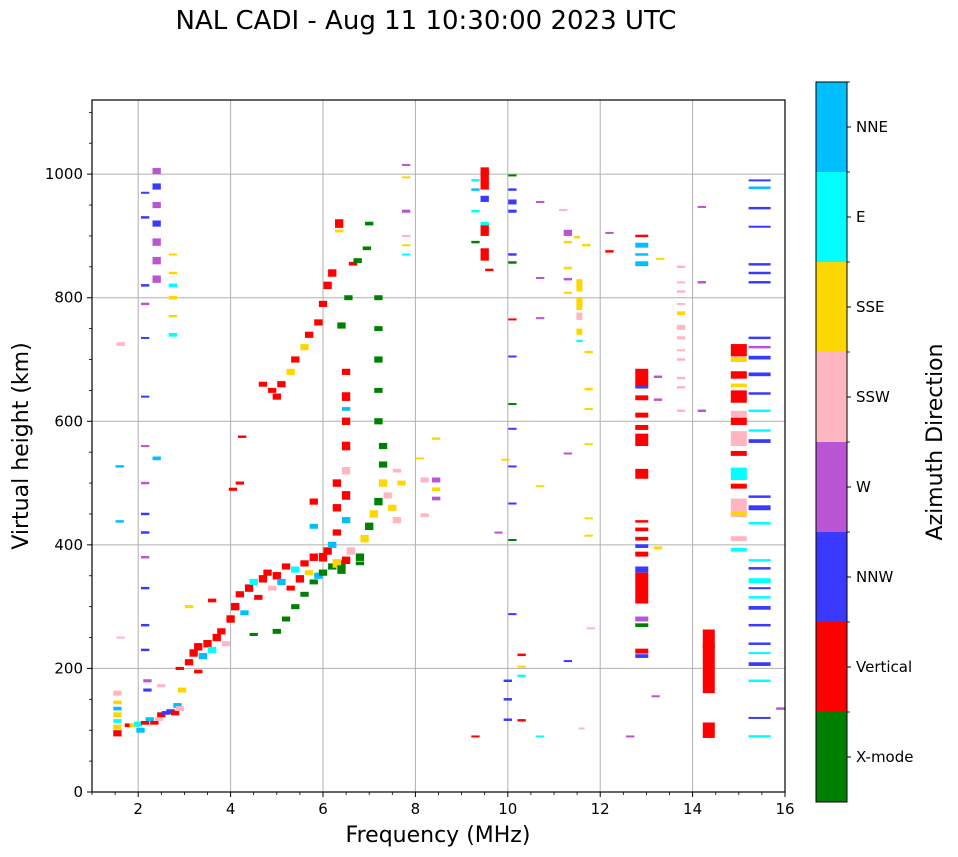 This screenshot has width=958, height=857. I want to click on colorbar-label-x-mode: X-mode, so click(884, 757).